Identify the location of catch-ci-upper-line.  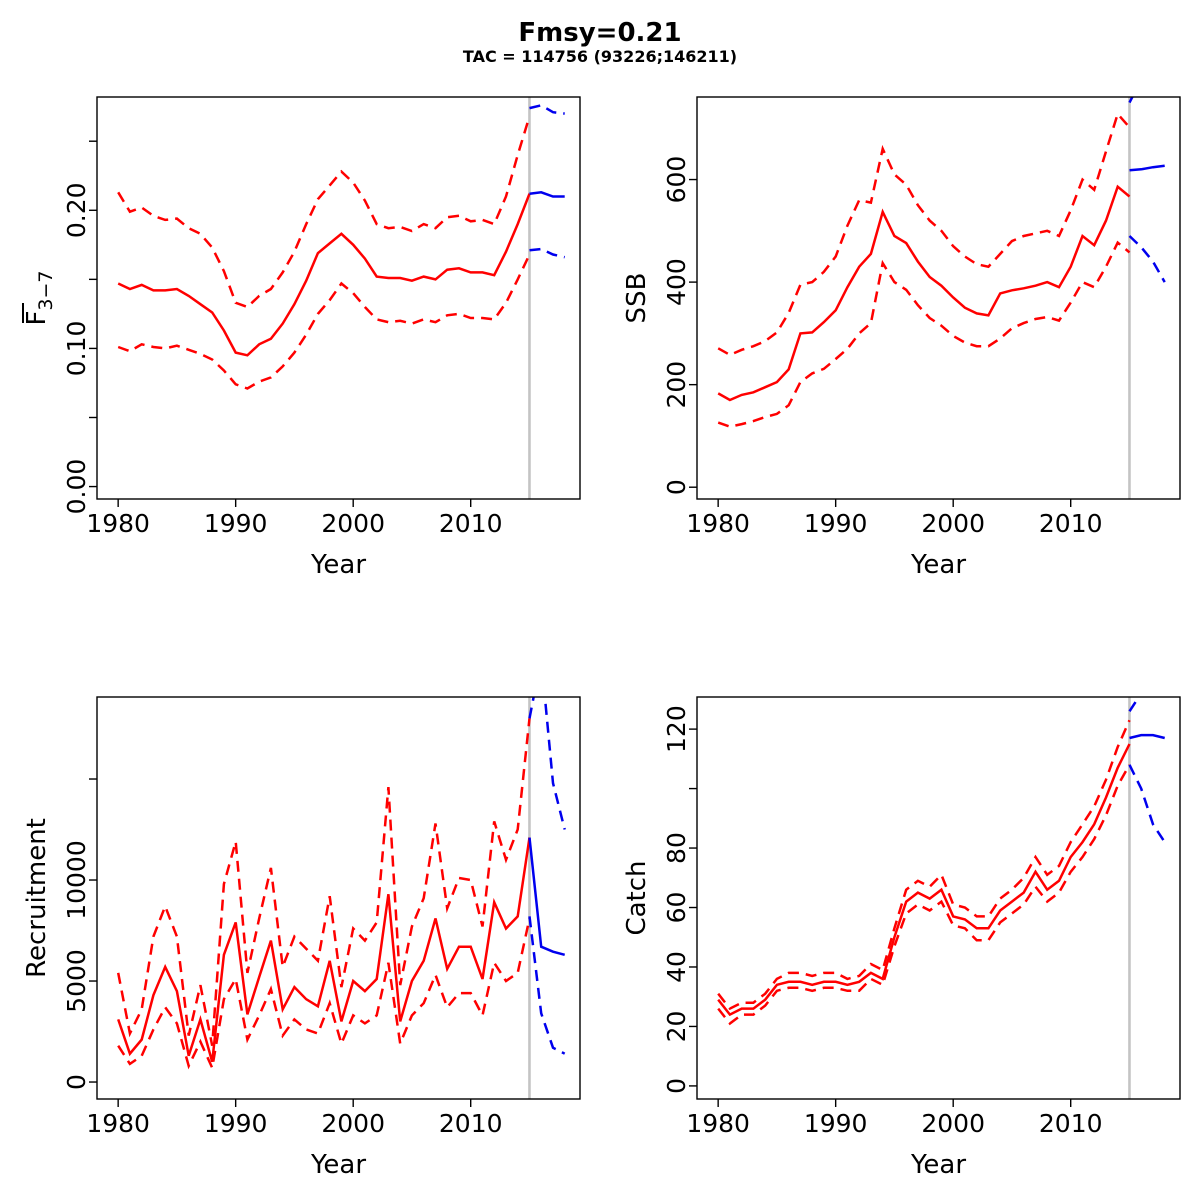
(924, 865).